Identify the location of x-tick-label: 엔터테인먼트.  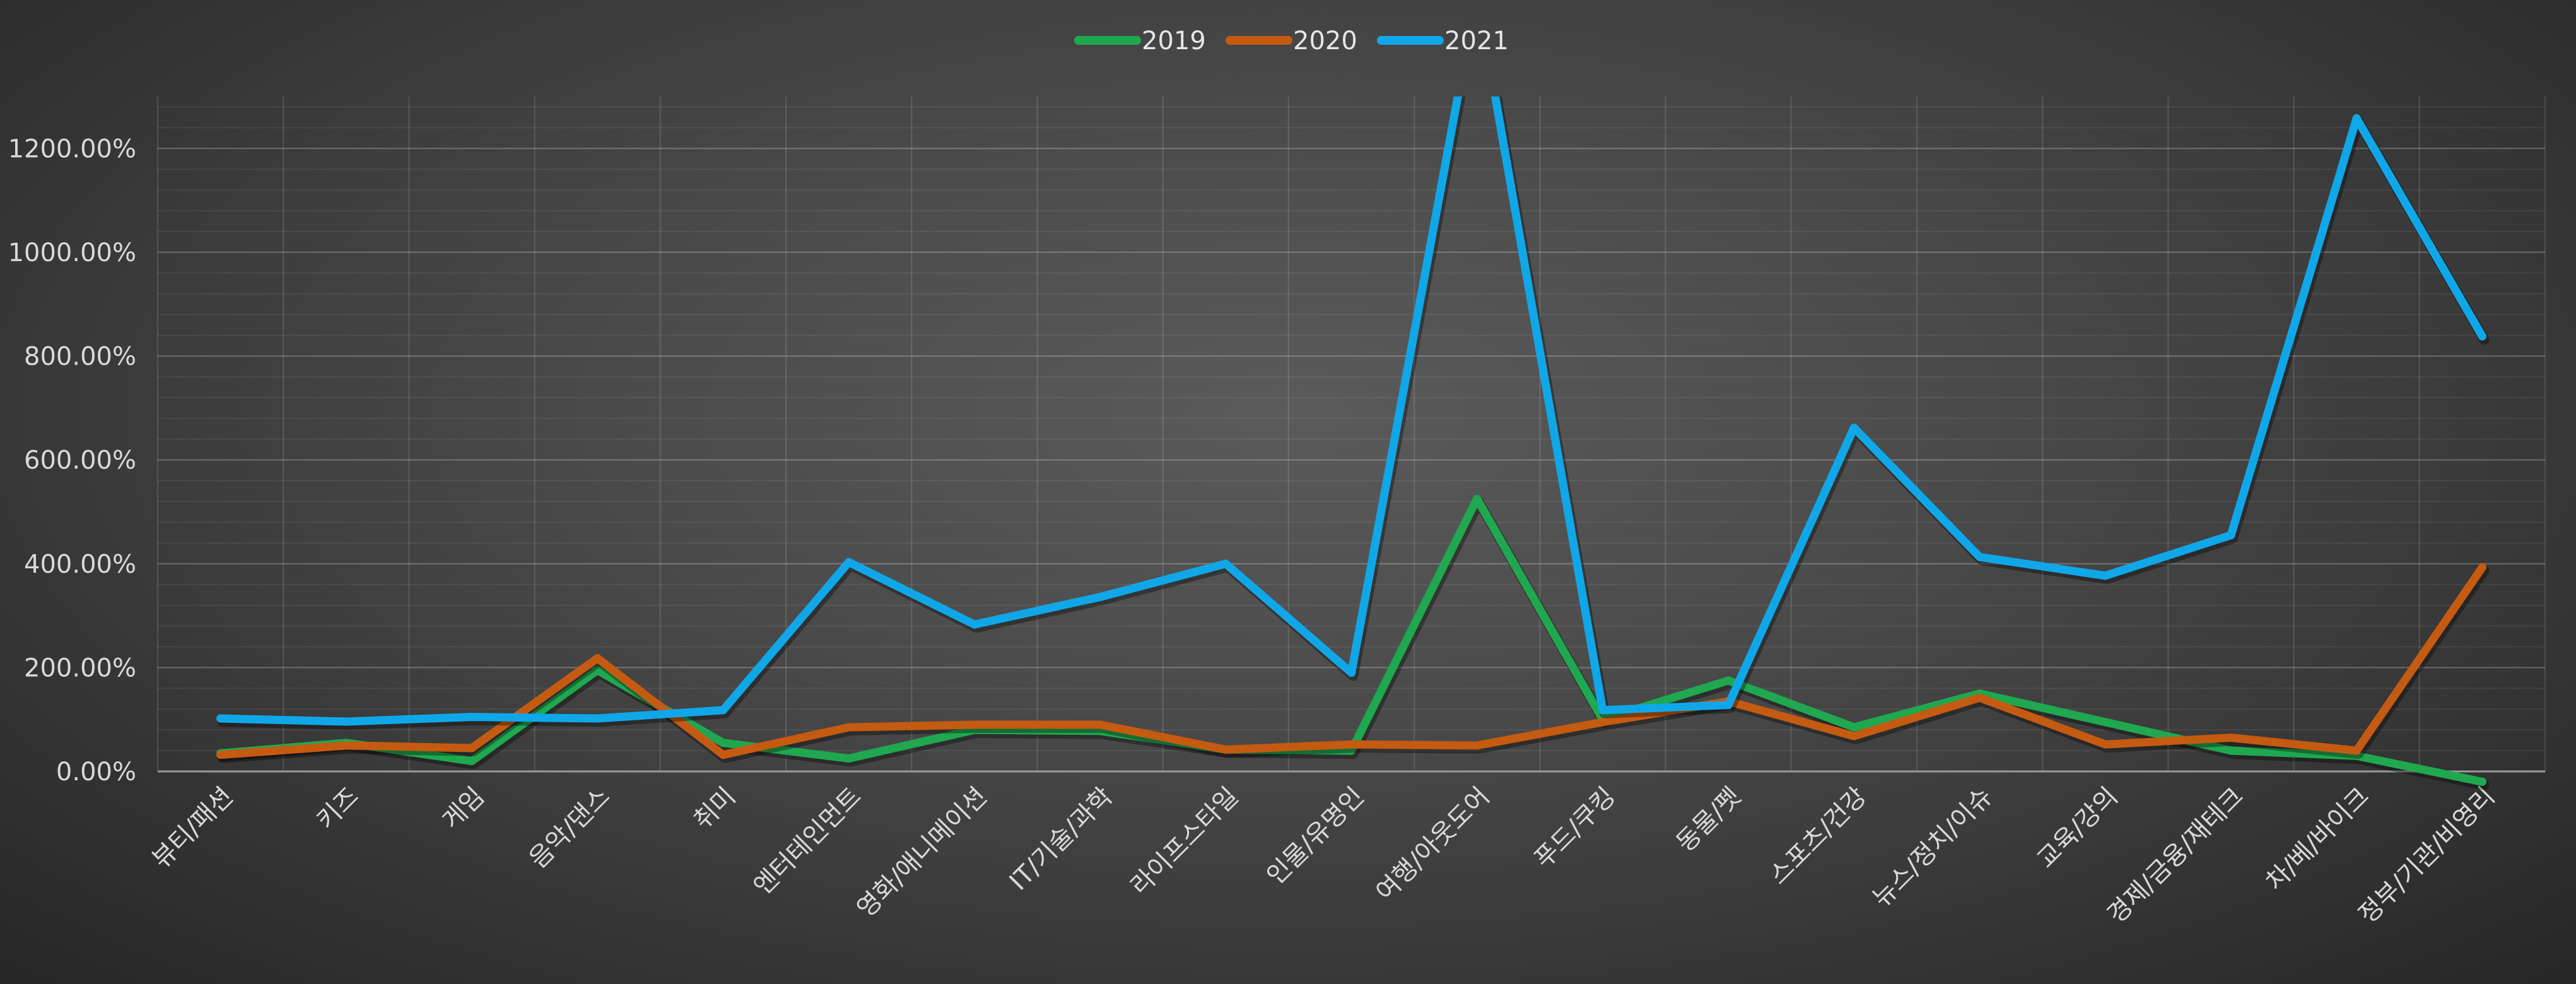
(807, 842).